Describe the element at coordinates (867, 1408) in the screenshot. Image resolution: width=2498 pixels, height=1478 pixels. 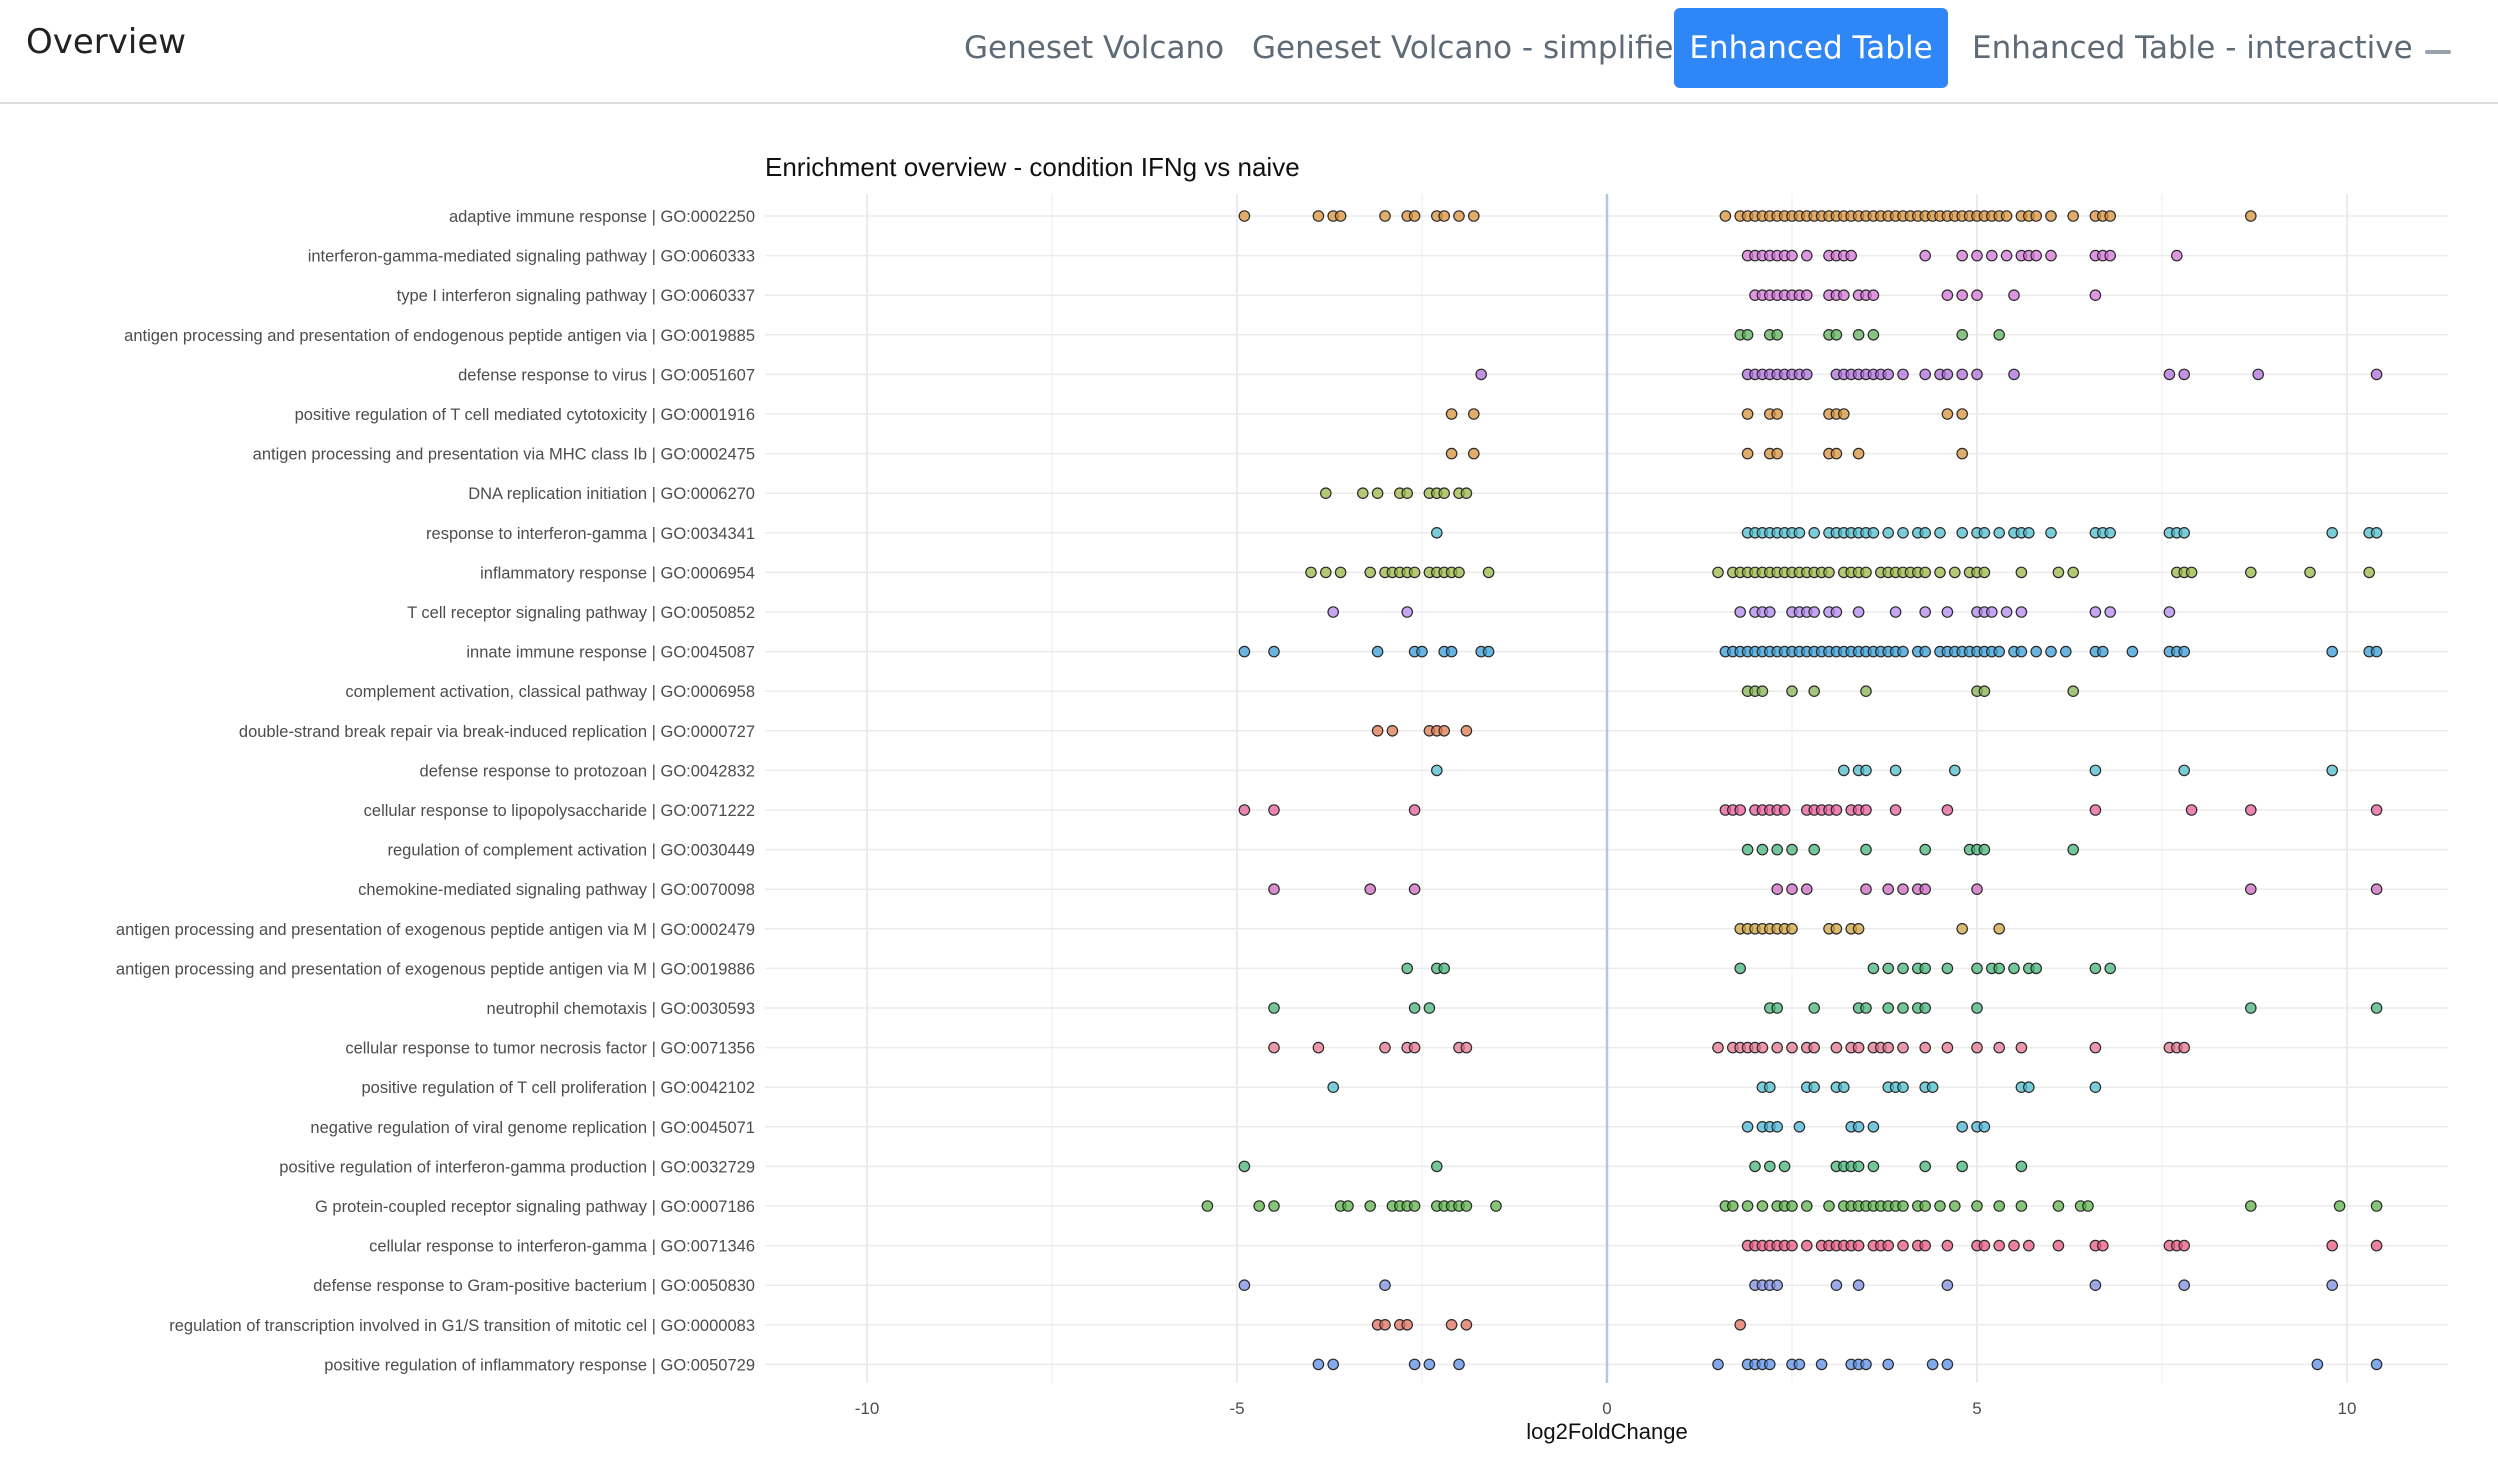
I see `x-tick-label: -10` at that location.